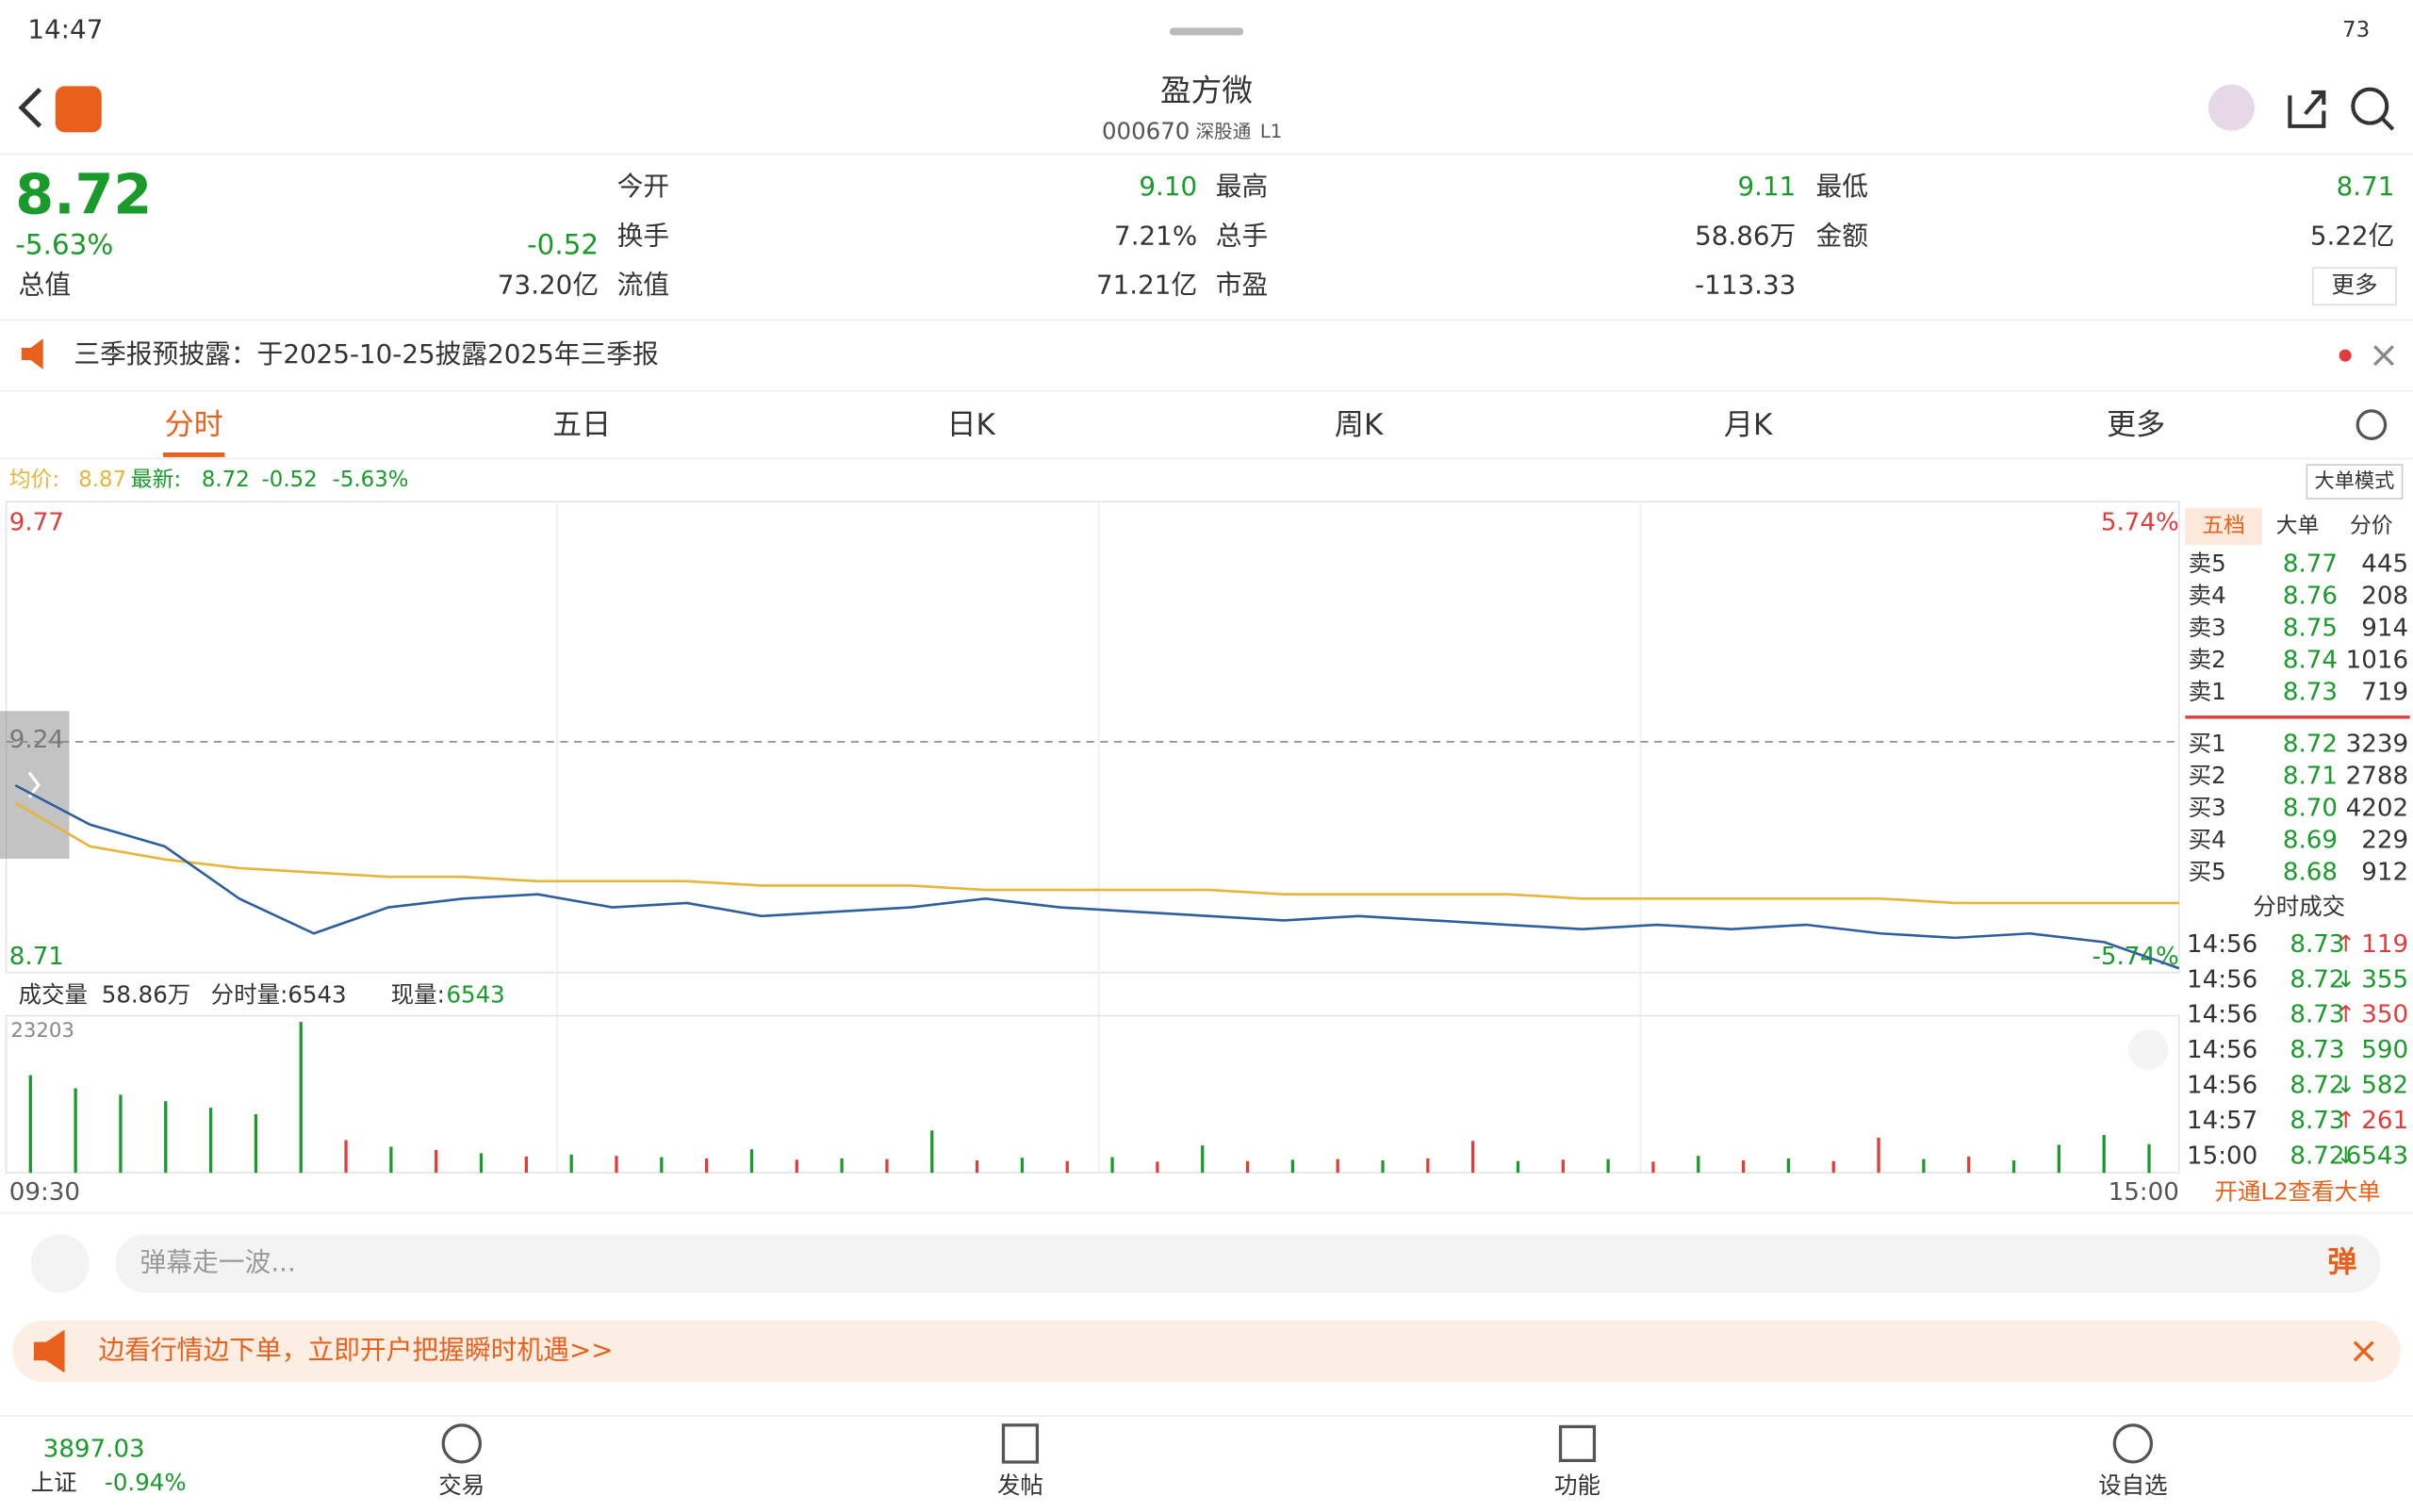 Image resolution: width=2413 pixels, height=1512 pixels. Describe the element at coordinates (1020, 1485) in the screenshot. I see `nav-label: 发帖` at that location.